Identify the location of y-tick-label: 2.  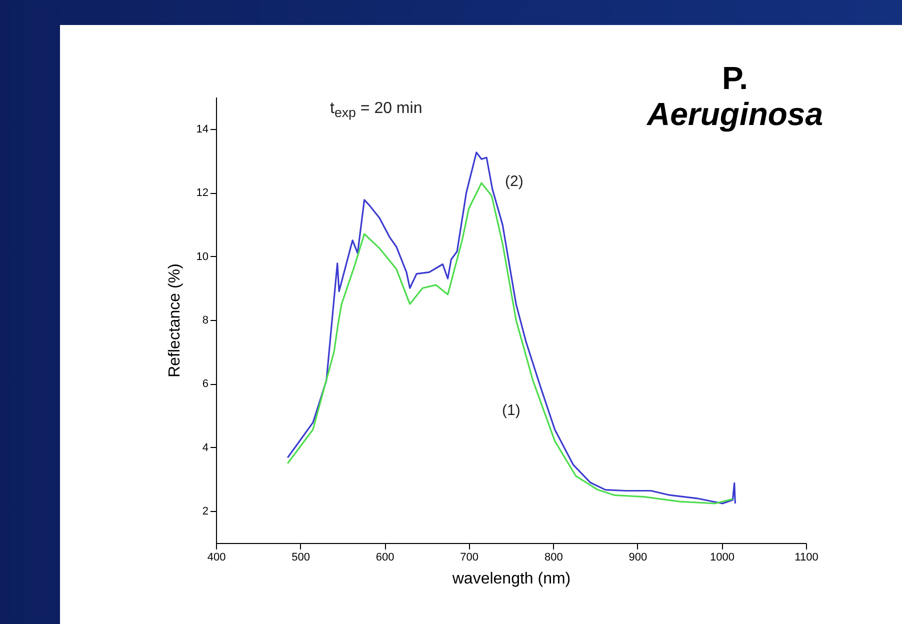
(205, 512).